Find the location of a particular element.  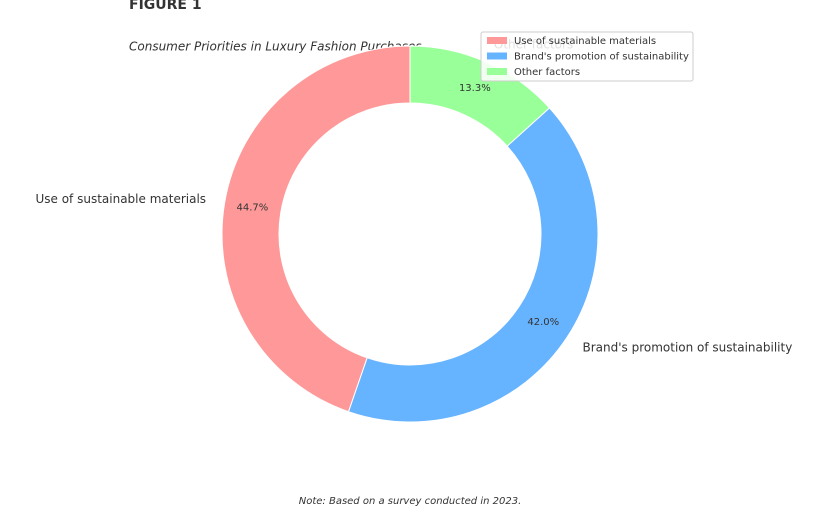

legend-label: Use of sustainable materials is located at coordinates (585, 41).